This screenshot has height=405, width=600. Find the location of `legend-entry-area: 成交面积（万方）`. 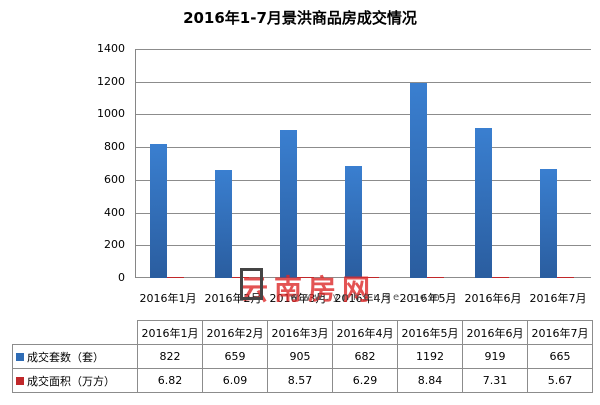

legend-entry-area: 成交面积（万方） is located at coordinates (75, 380).